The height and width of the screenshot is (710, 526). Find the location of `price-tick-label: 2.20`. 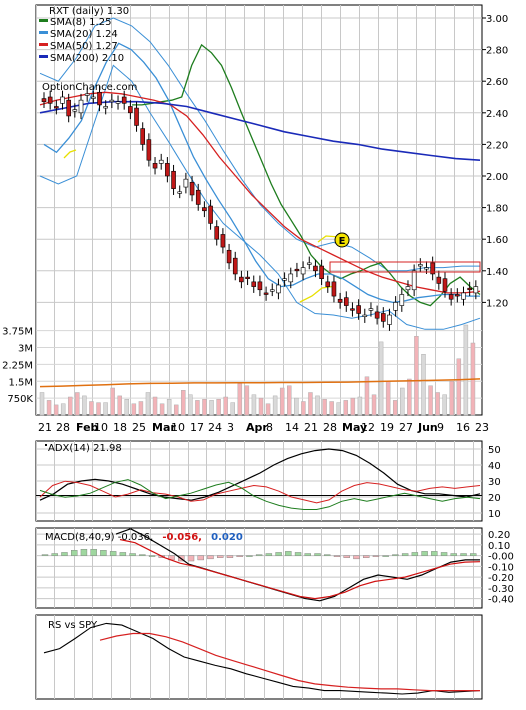

price-tick-label: 2.20 is located at coordinates (497, 145).